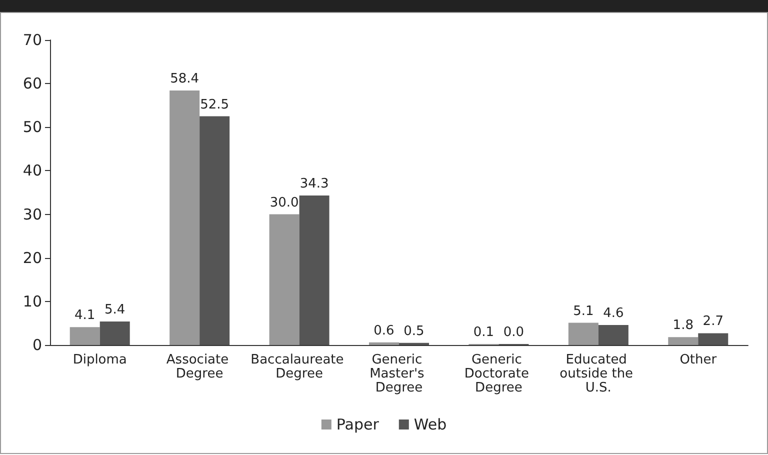 The image size is (768, 455). What do you see at coordinates (284, 202) in the screenshot?
I see `data-label: 30.0` at bounding box center [284, 202].